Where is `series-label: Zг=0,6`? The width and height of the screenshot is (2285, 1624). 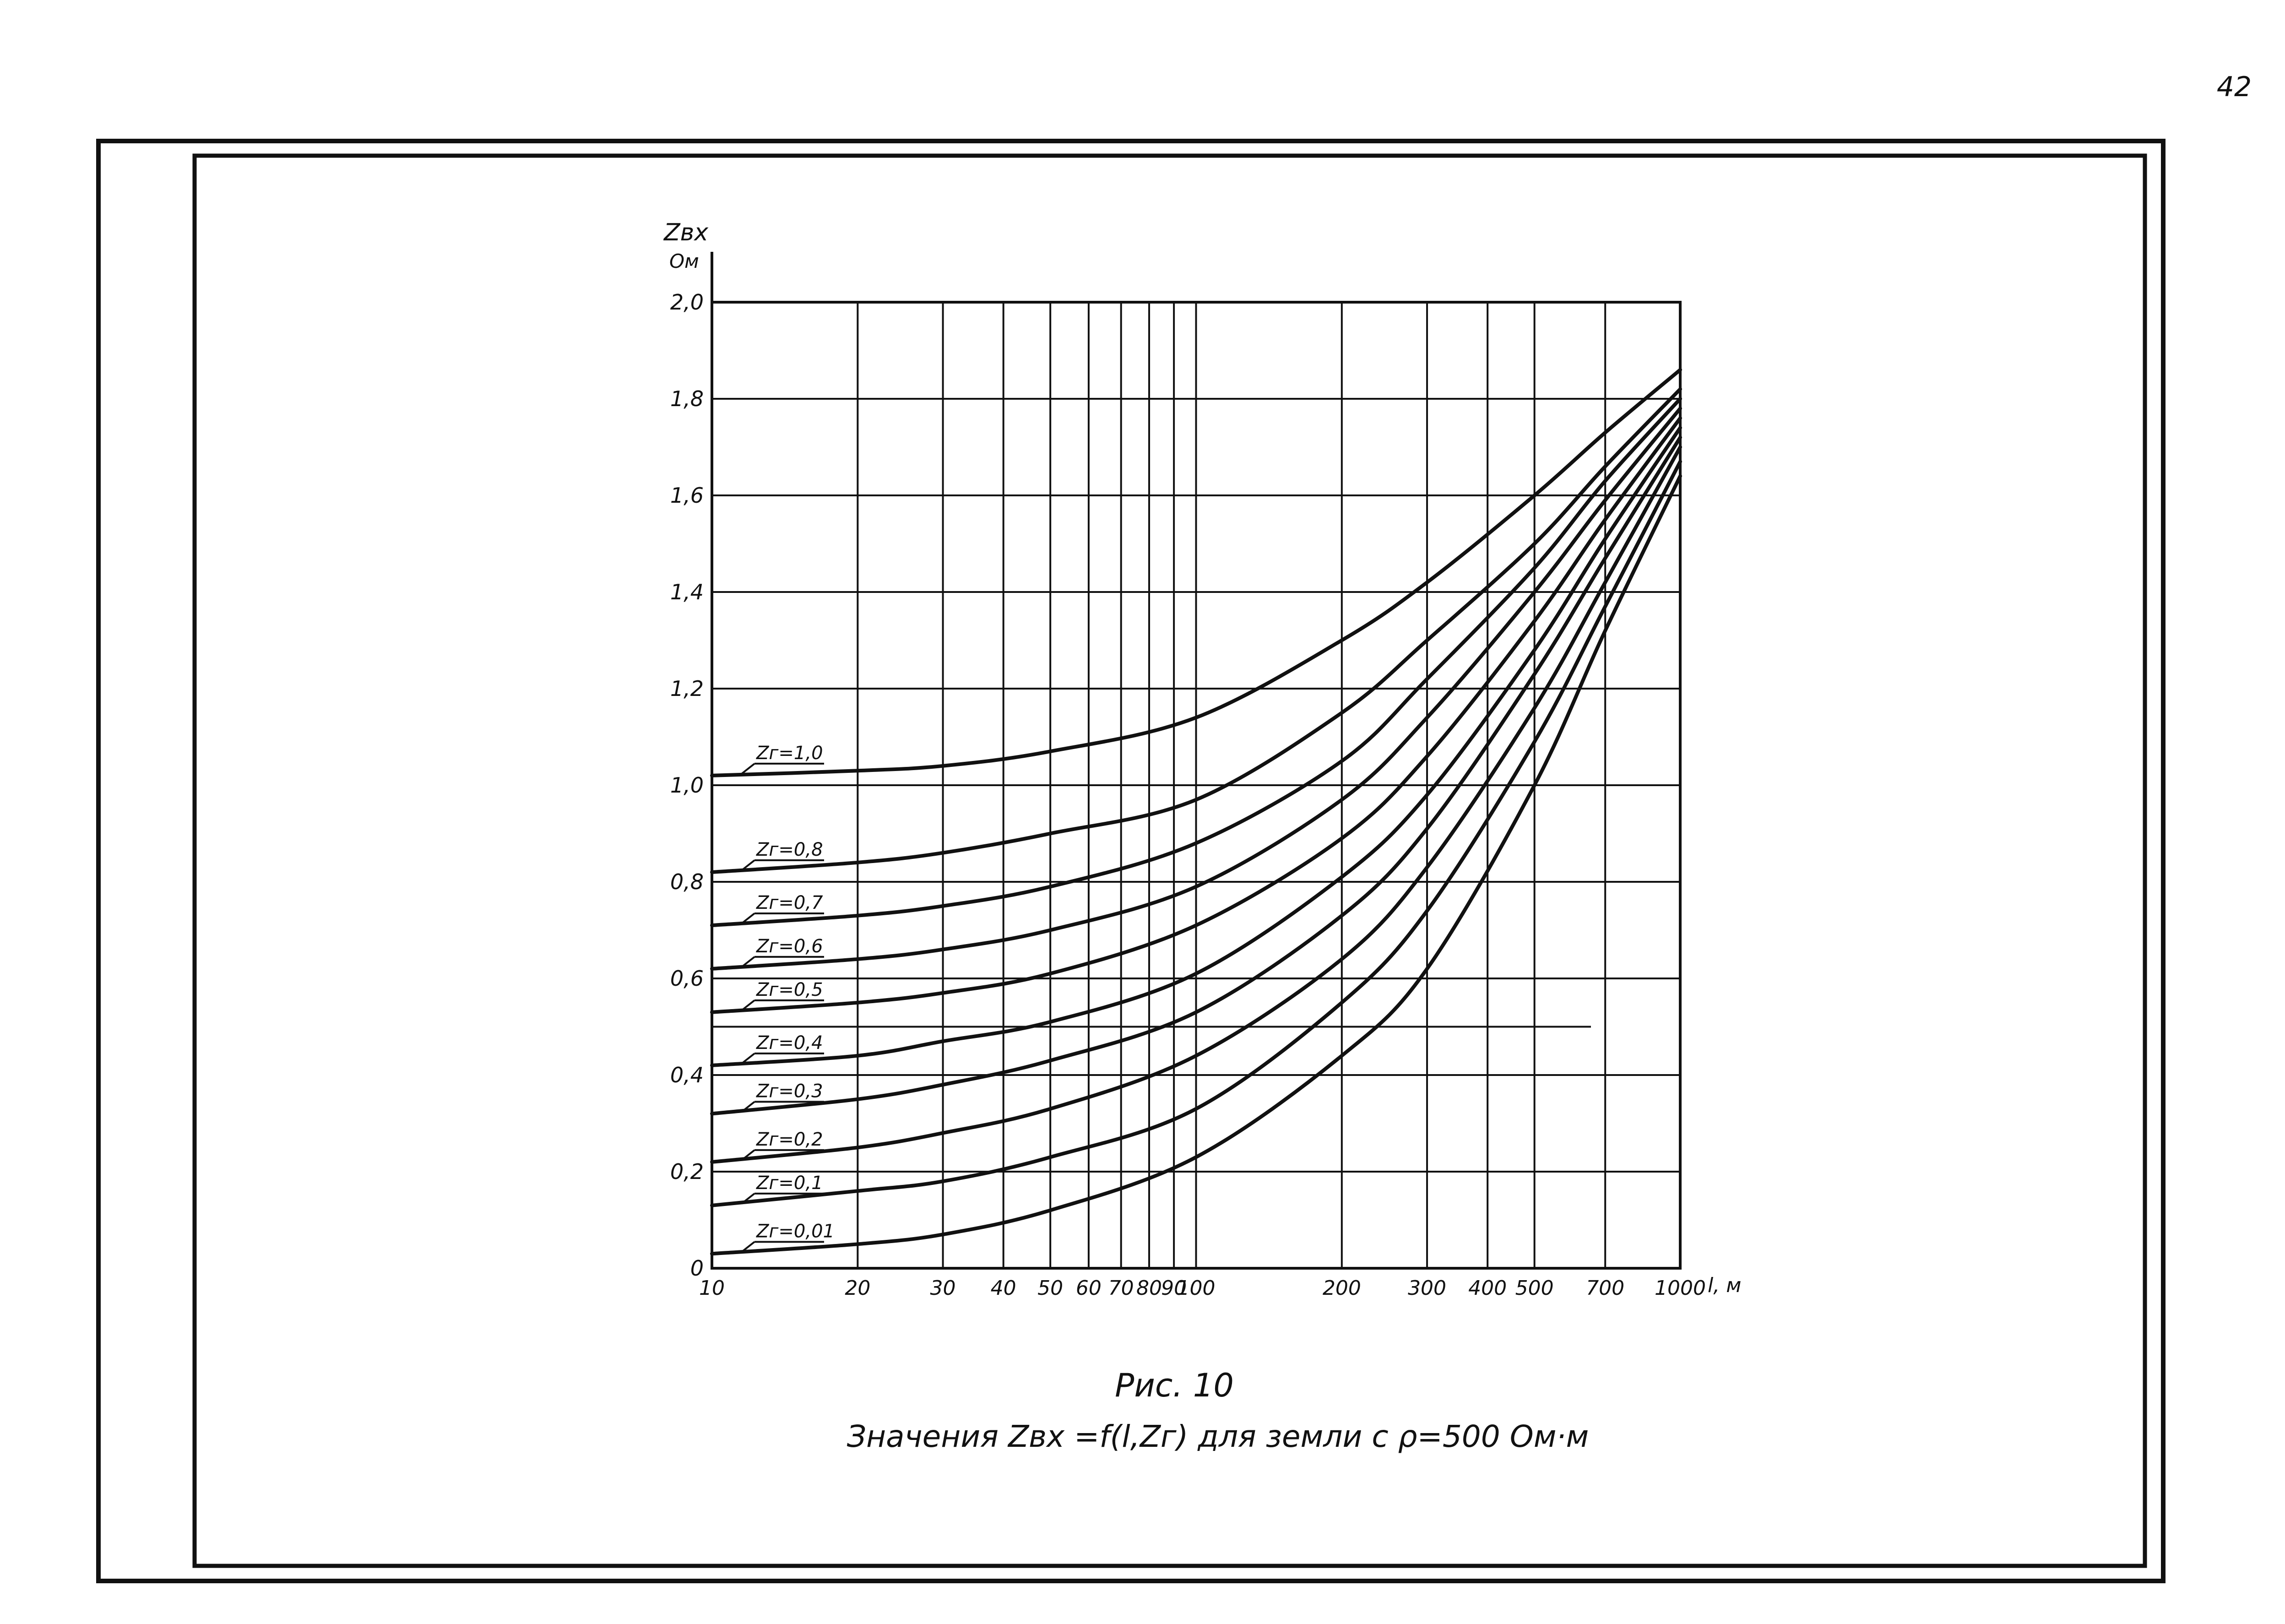
series-label: Zг=0,6 is located at coordinates (789, 946).